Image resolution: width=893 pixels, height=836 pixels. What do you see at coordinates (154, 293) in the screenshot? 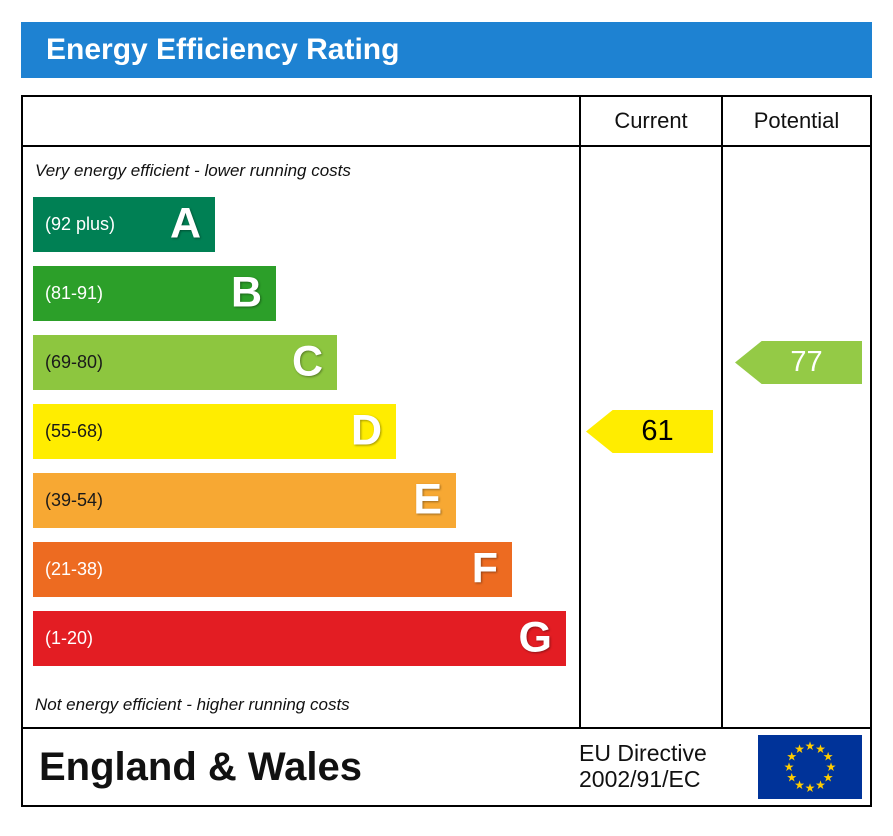
I see `band-b: (81-91) B` at bounding box center [154, 293].